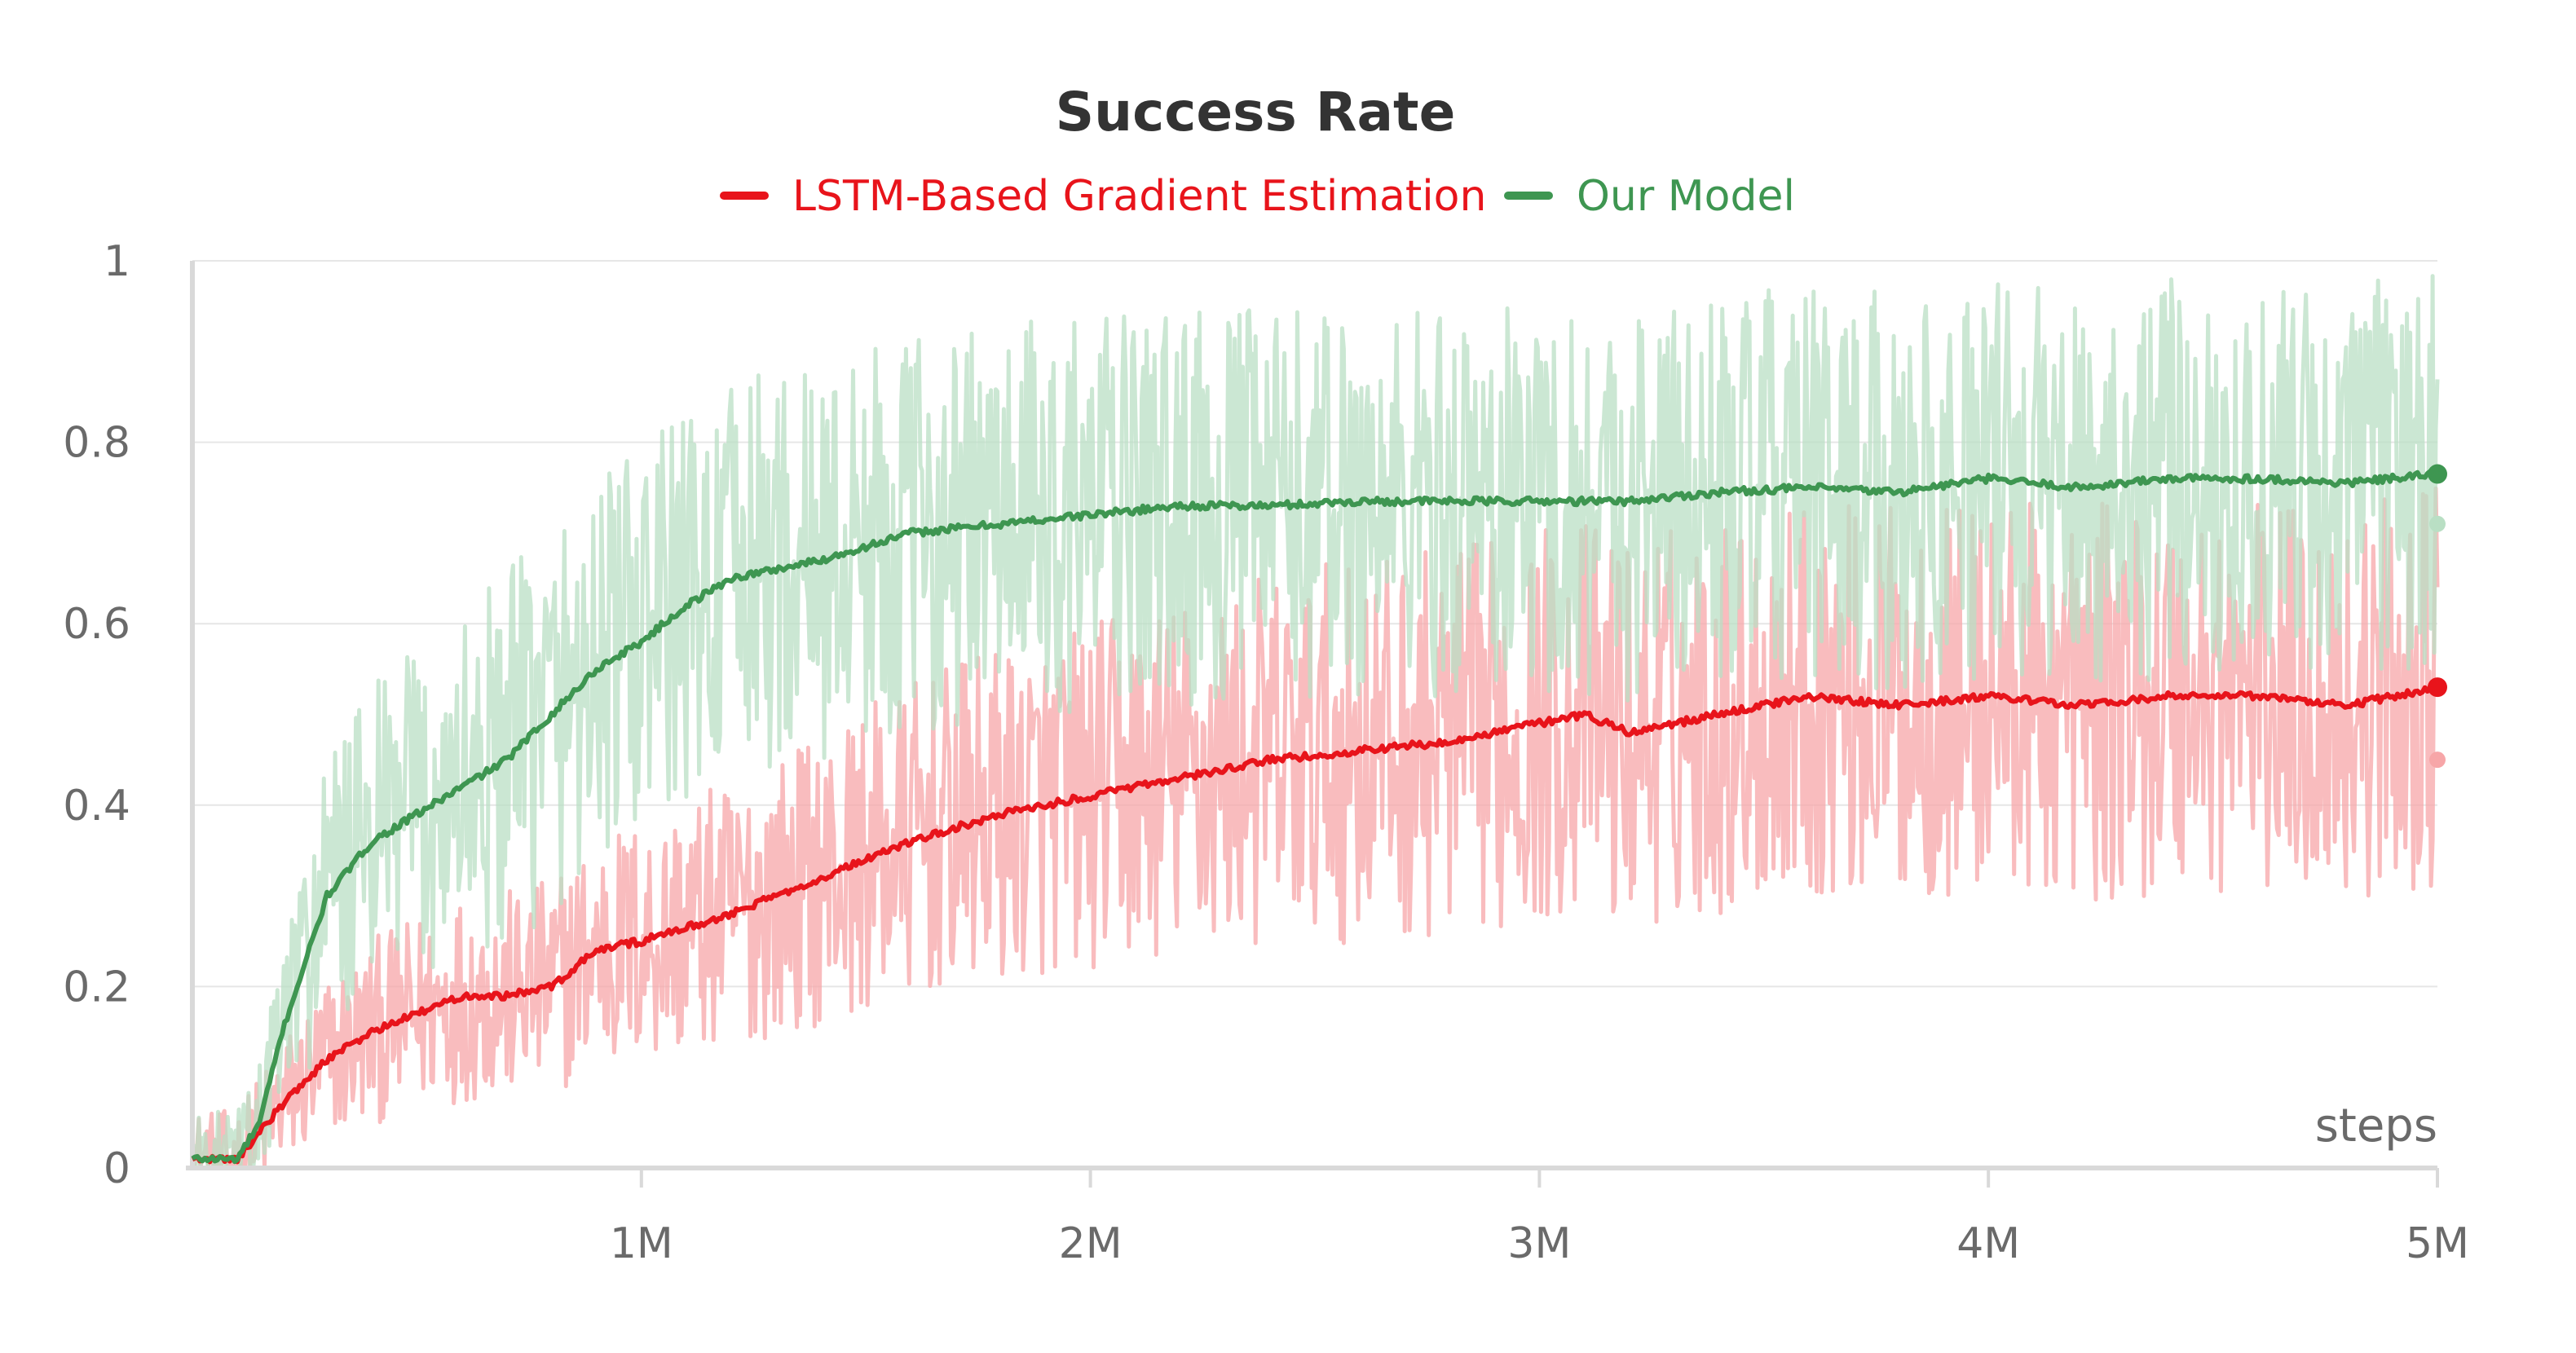 The image size is (2576, 1353). What do you see at coordinates (2437, 760) in the screenshot?
I see `end-point-raw-lstm` at bounding box center [2437, 760].